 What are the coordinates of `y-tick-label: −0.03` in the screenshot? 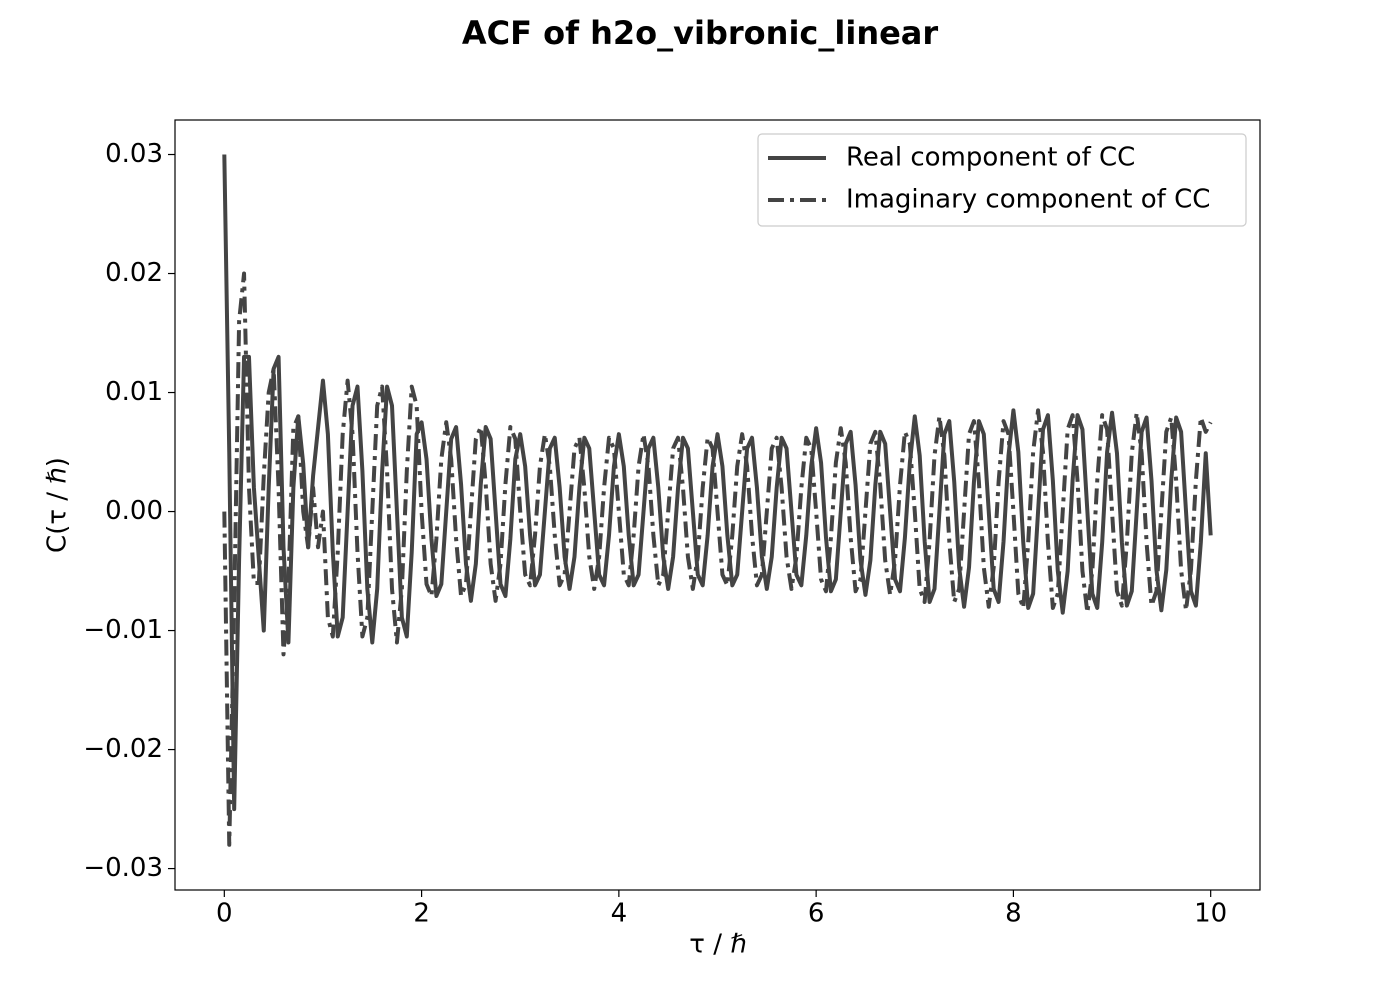 It's located at (123, 868).